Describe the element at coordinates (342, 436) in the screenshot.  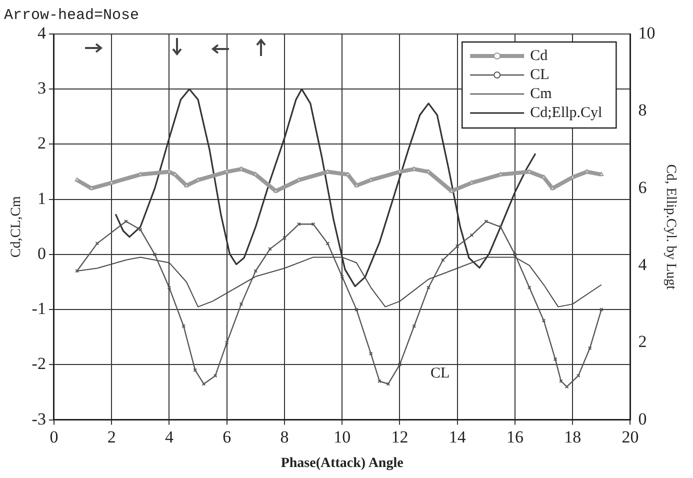
I see `x-tick-label: 10` at that location.